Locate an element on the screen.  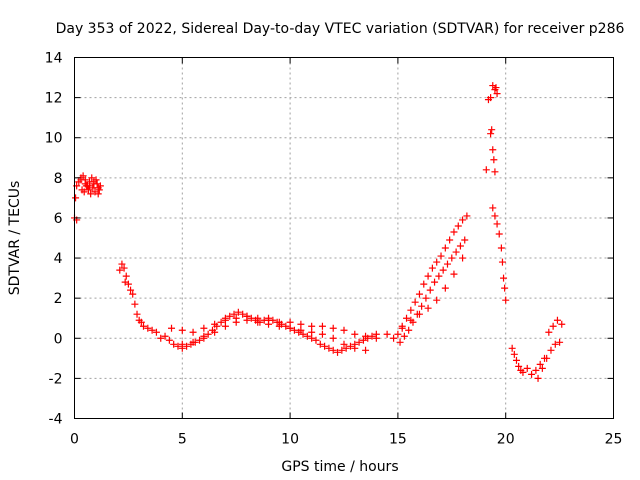
x-tick-label: 20 is located at coordinates (506, 440).